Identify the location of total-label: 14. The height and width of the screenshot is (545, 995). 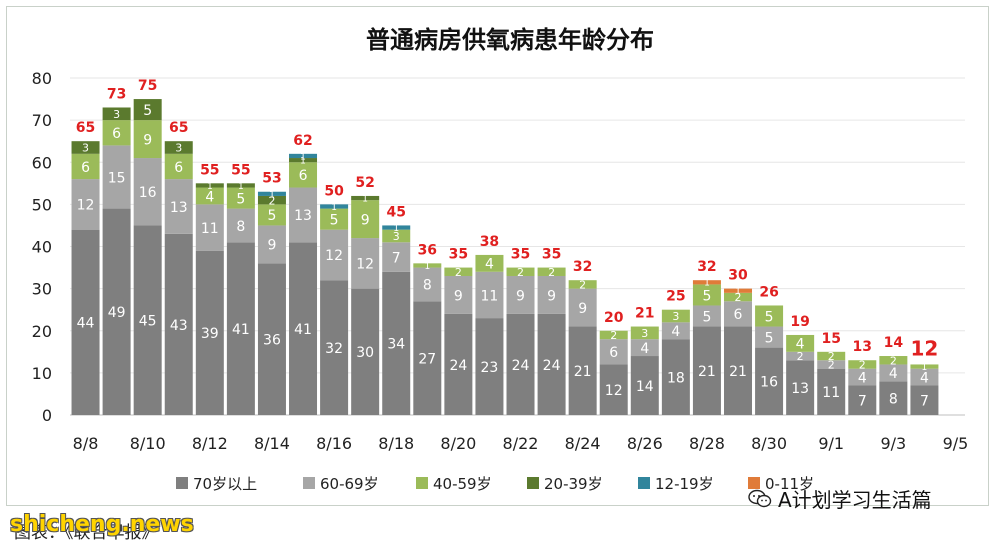
(894, 343).